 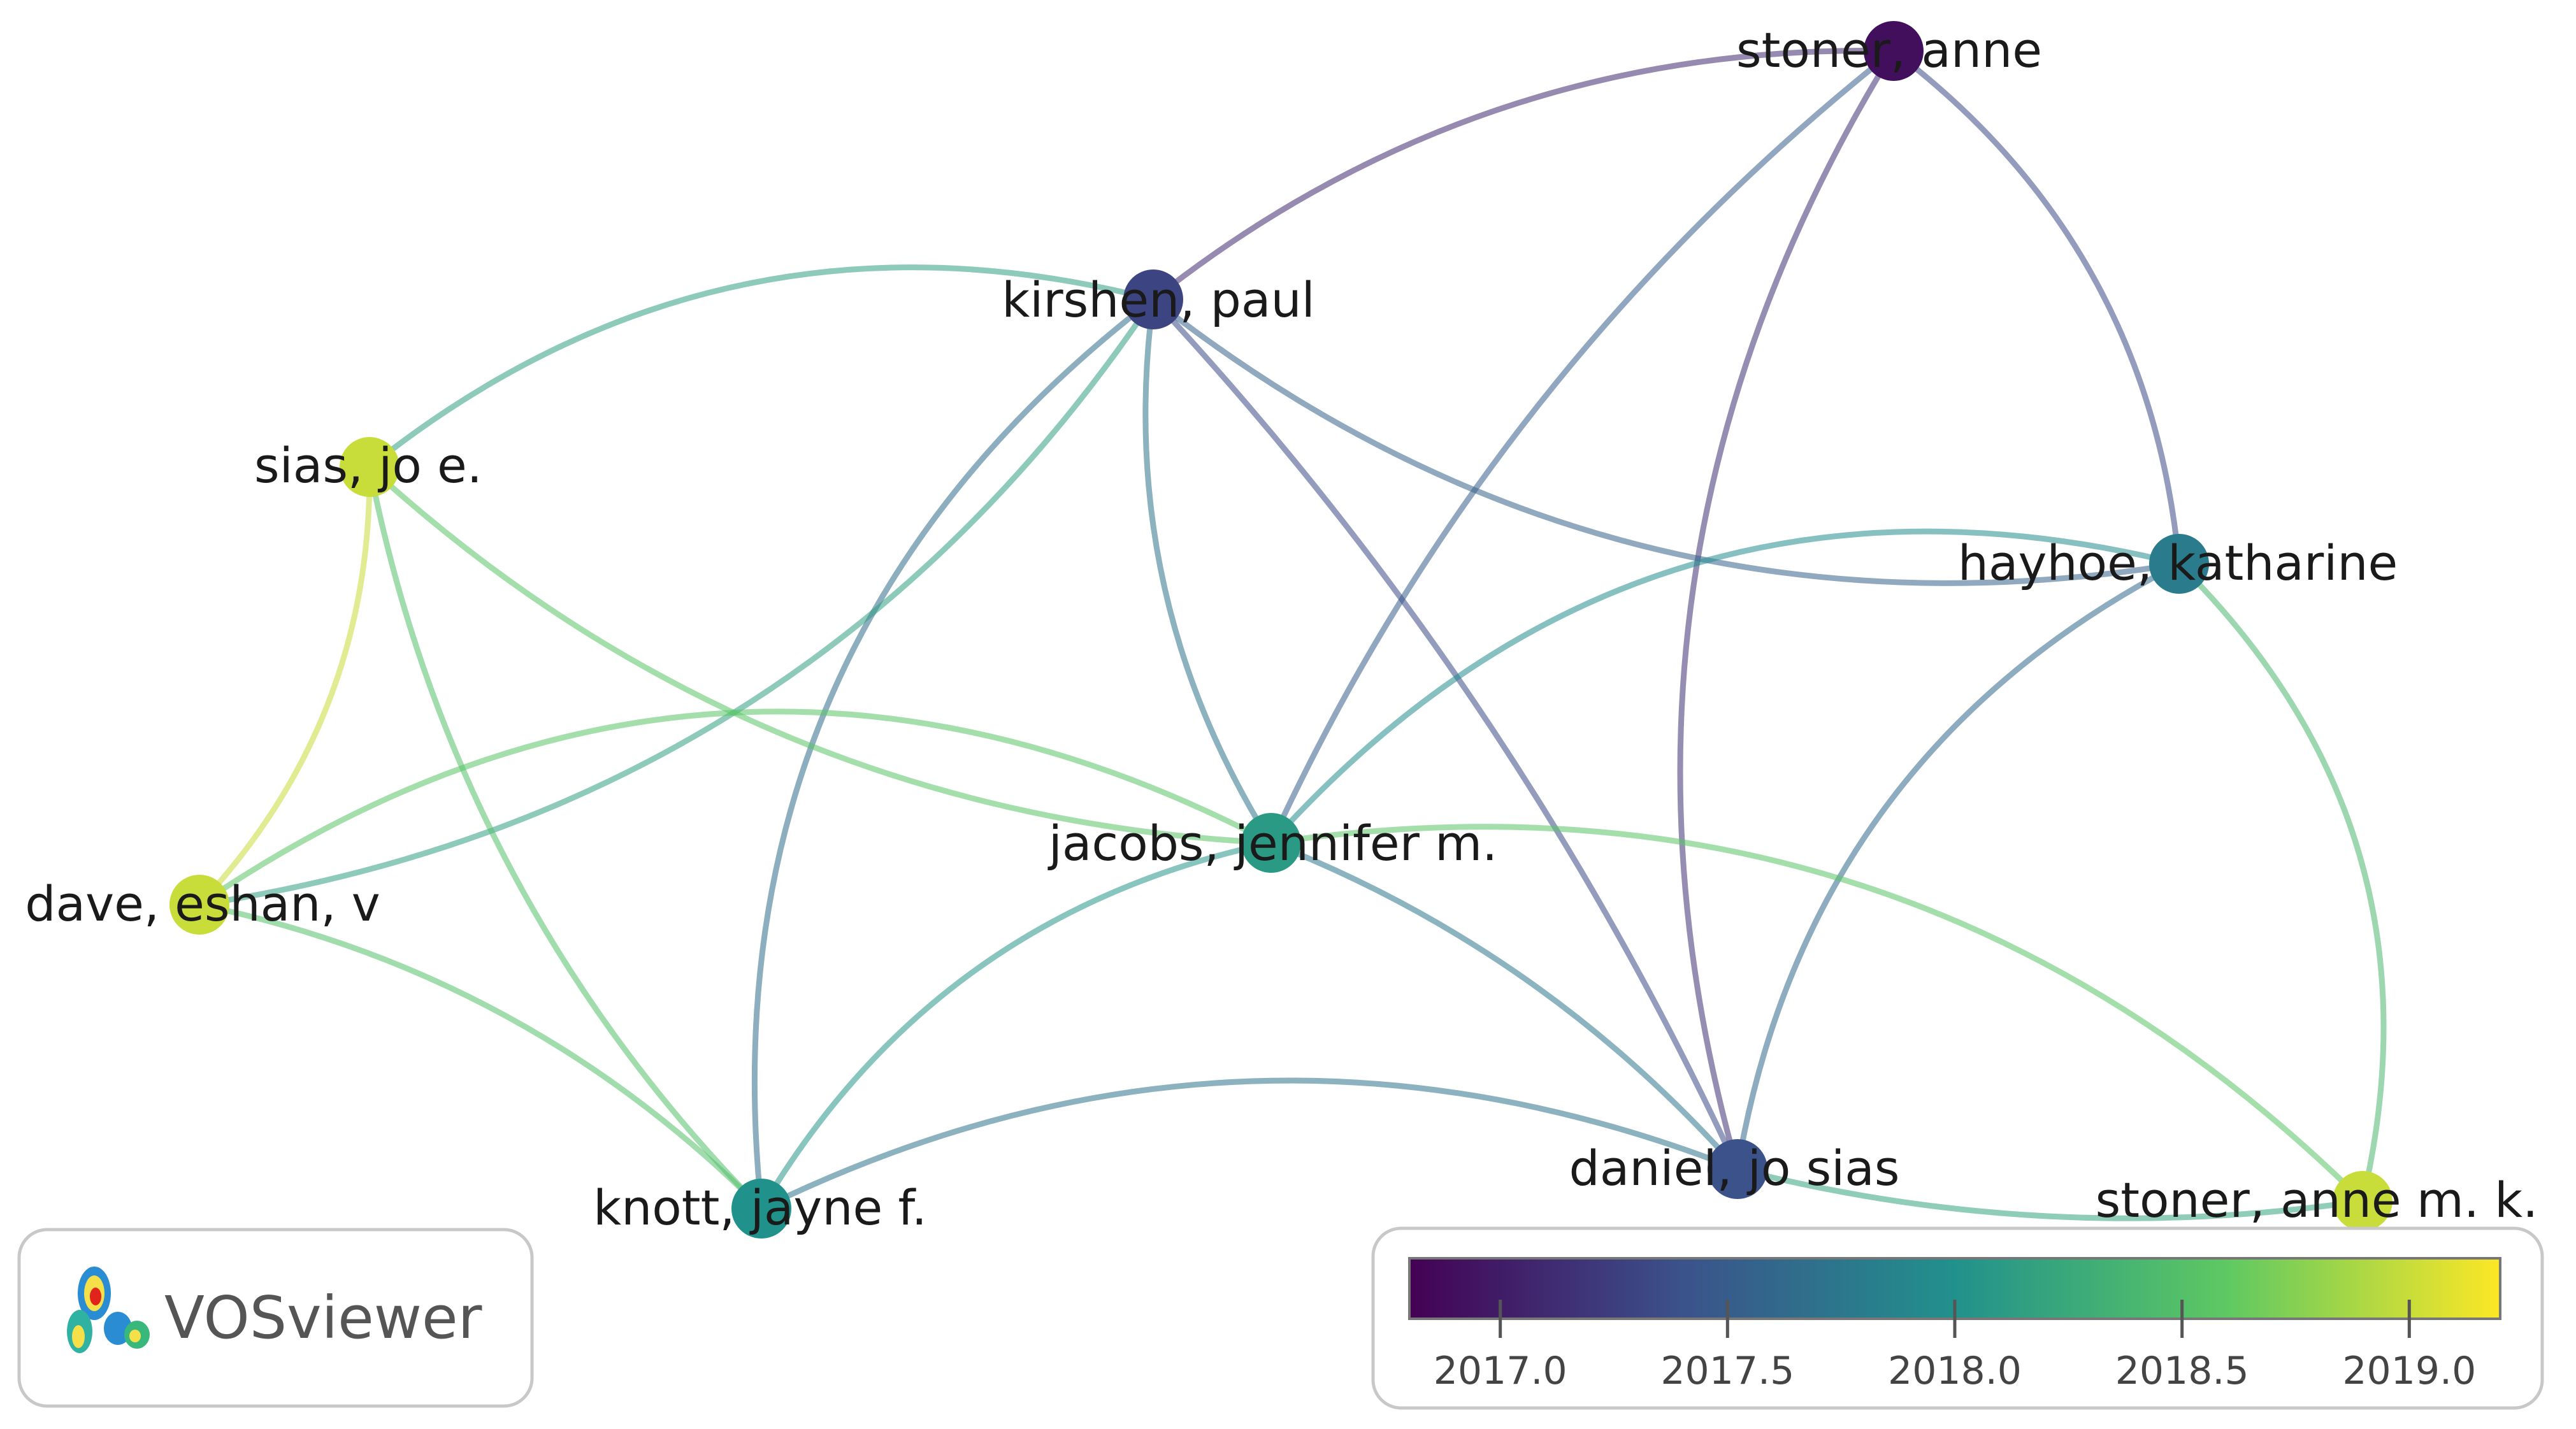 What do you see at coordinates (1894, 51) in the screenshot?
I see `node-stoner_anne` at bounding box center [1894, 51].